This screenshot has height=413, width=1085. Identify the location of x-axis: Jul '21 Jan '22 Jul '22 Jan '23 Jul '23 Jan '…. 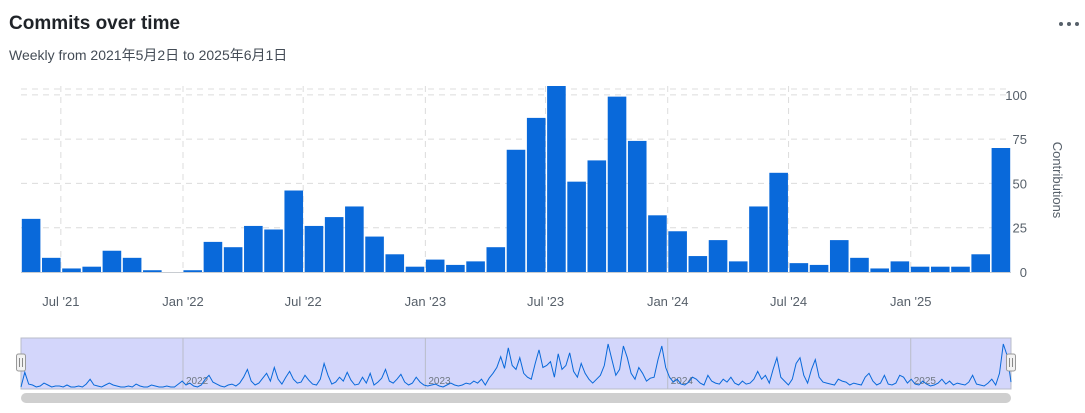
(486, 301).